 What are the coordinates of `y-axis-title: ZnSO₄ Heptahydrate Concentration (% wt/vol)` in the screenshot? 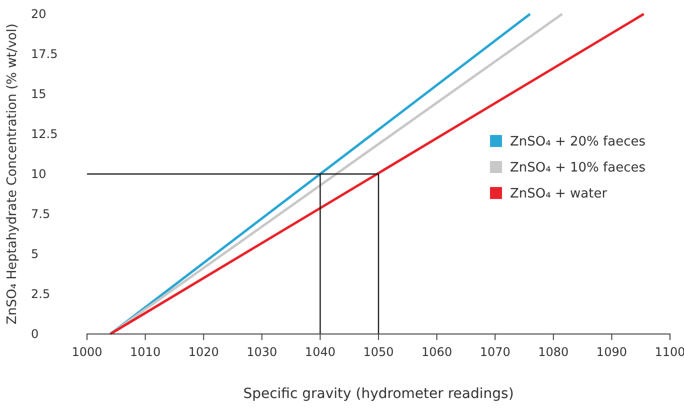 It's located at (12, 174).